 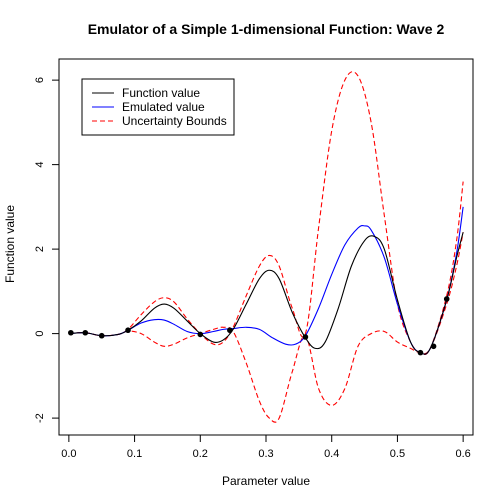 What do you see at coordinates (161, 93) in the screenshot?
I see `legend-label: Function value` at bounding box center [161, 93].